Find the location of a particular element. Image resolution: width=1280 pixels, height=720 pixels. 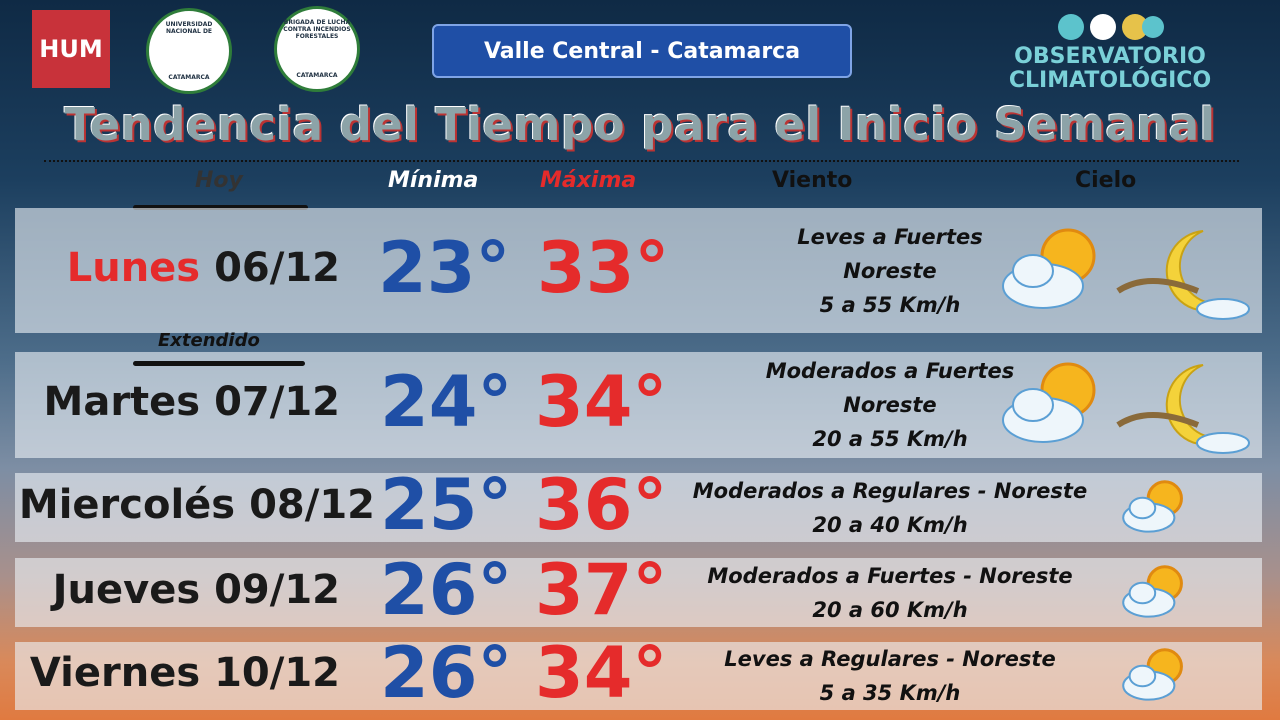

wind-info: Moderados a Fuertes Noreste 20 a 55 Km/h is located at coordinates (890, 405).